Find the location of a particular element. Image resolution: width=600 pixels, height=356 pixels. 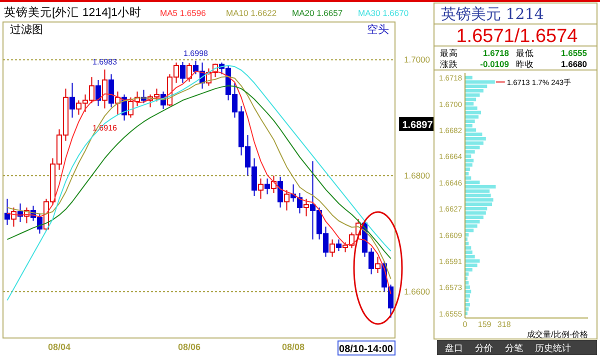

text: 1.6718 is located at coordinates (496, 53).